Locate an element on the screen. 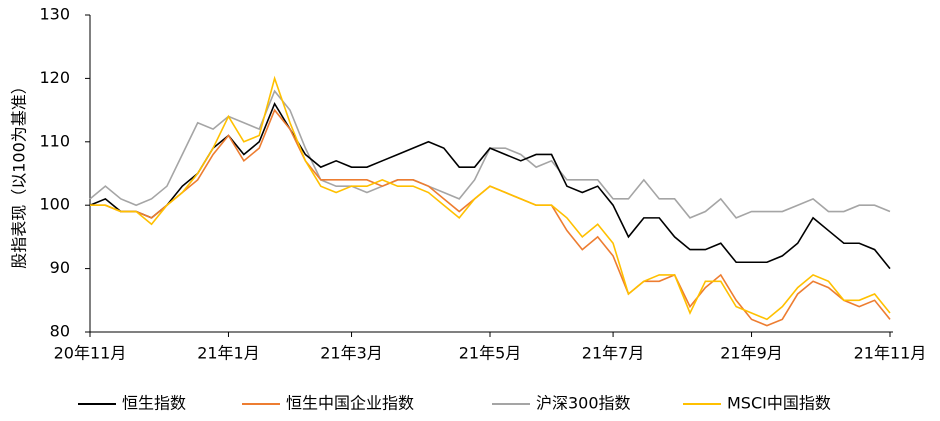 Image resolution: width=940 pixels, height=421 pixels. legend-label: MSCI中国指数 is located at coordinates (779, 403).